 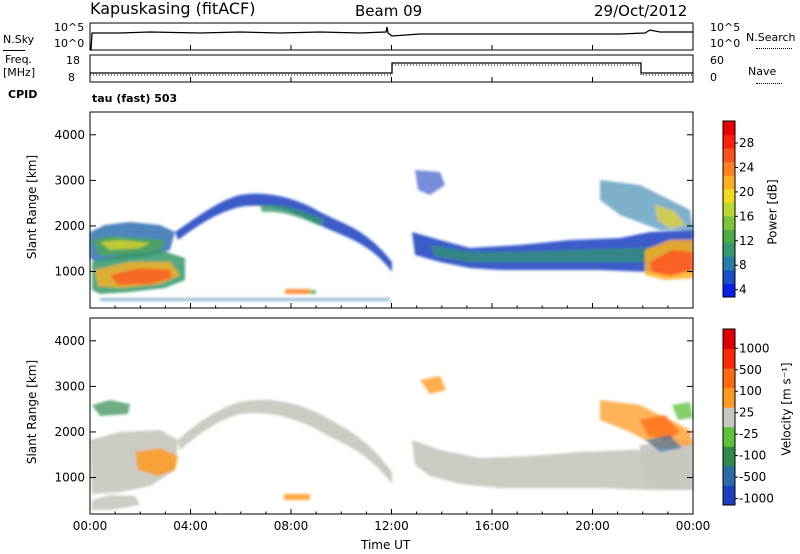 I want to click on x-tick-label: 12:00, so click(x=391, y=526).